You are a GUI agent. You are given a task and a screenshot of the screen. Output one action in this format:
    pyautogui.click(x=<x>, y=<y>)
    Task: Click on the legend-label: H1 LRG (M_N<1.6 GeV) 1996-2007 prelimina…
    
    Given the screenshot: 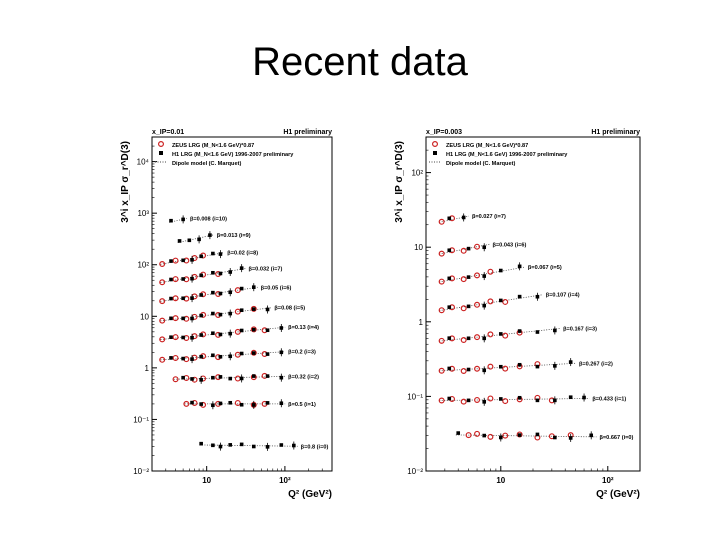 What is the action you would take?
    pyautogui.click(x=507, y=155)
    